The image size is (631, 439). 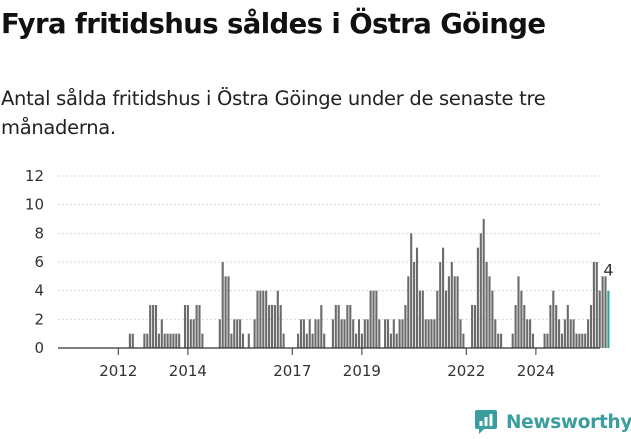 What do you see at coordinates (34, 205) in the screenshot?
I see `y-tick-label: 10` at bounding box center [34, 205].